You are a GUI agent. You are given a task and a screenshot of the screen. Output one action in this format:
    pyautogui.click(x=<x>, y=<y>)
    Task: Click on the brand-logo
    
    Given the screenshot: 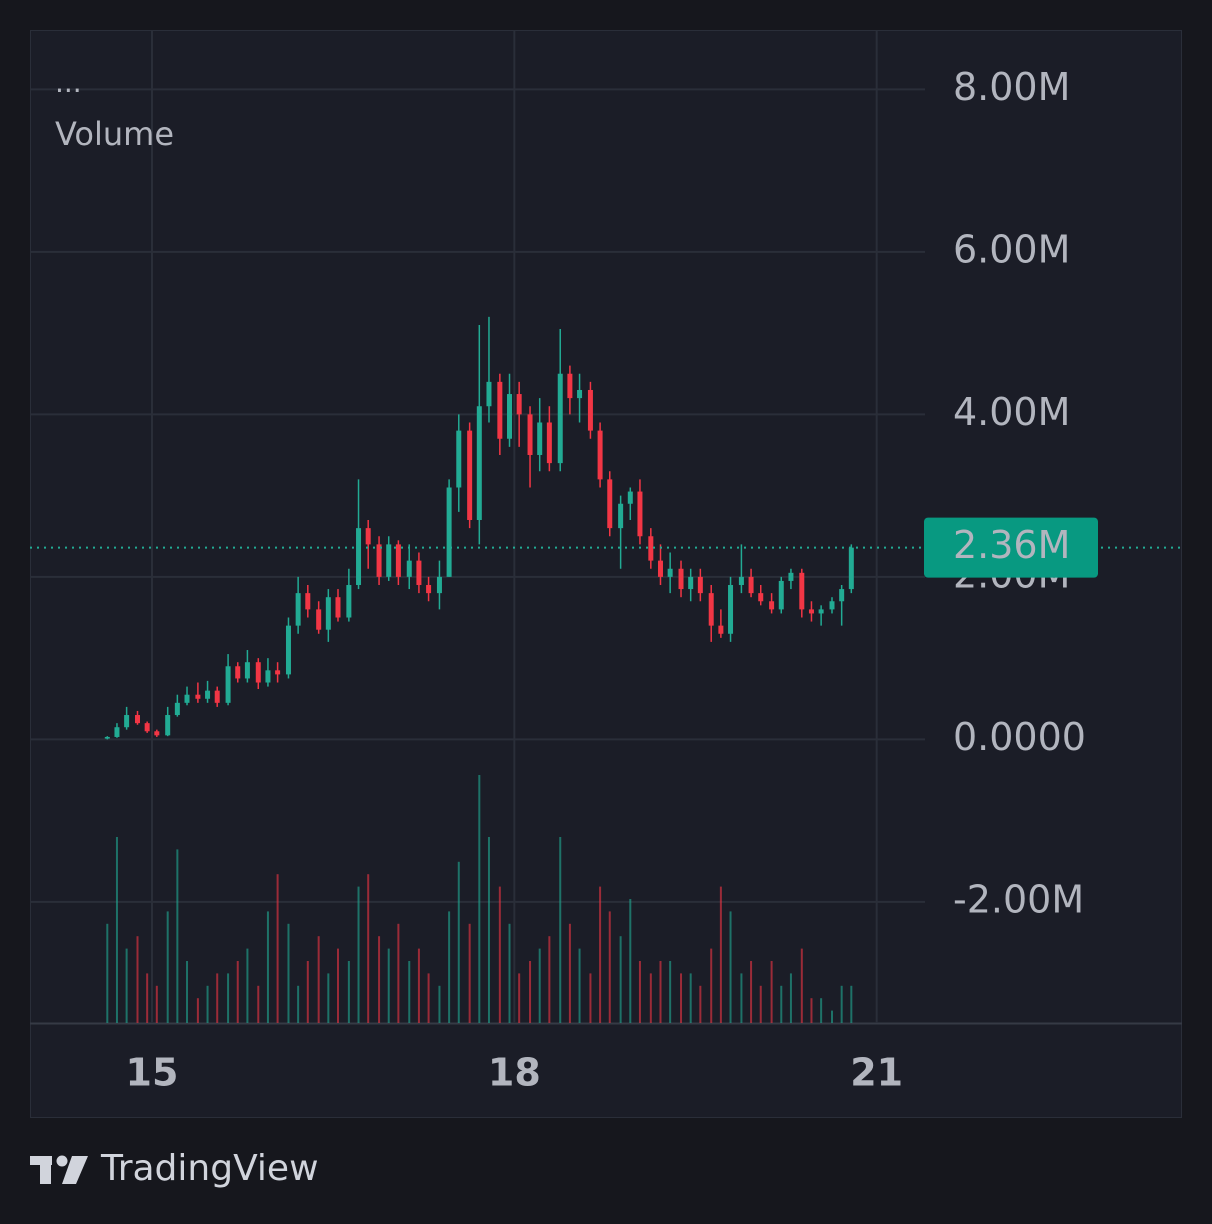 What is the action you would take?
    pyautogui.click(x=59, y=1169)
    